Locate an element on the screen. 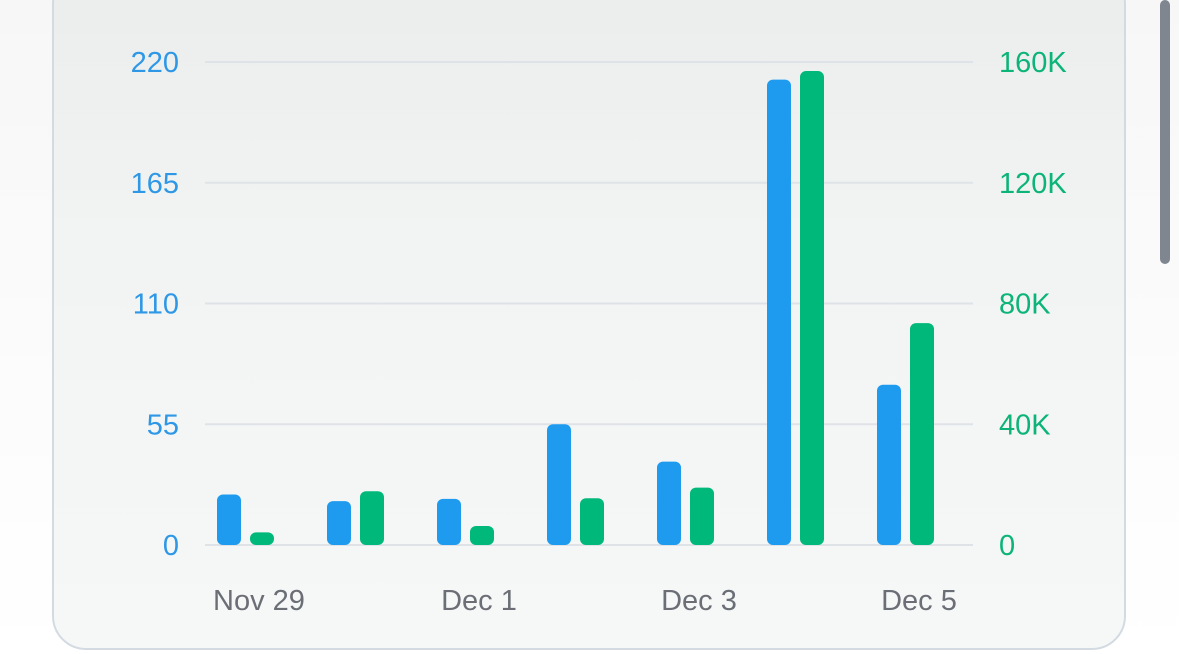  x-tick-label: Nov 29 is located at coordinates (259, 601).